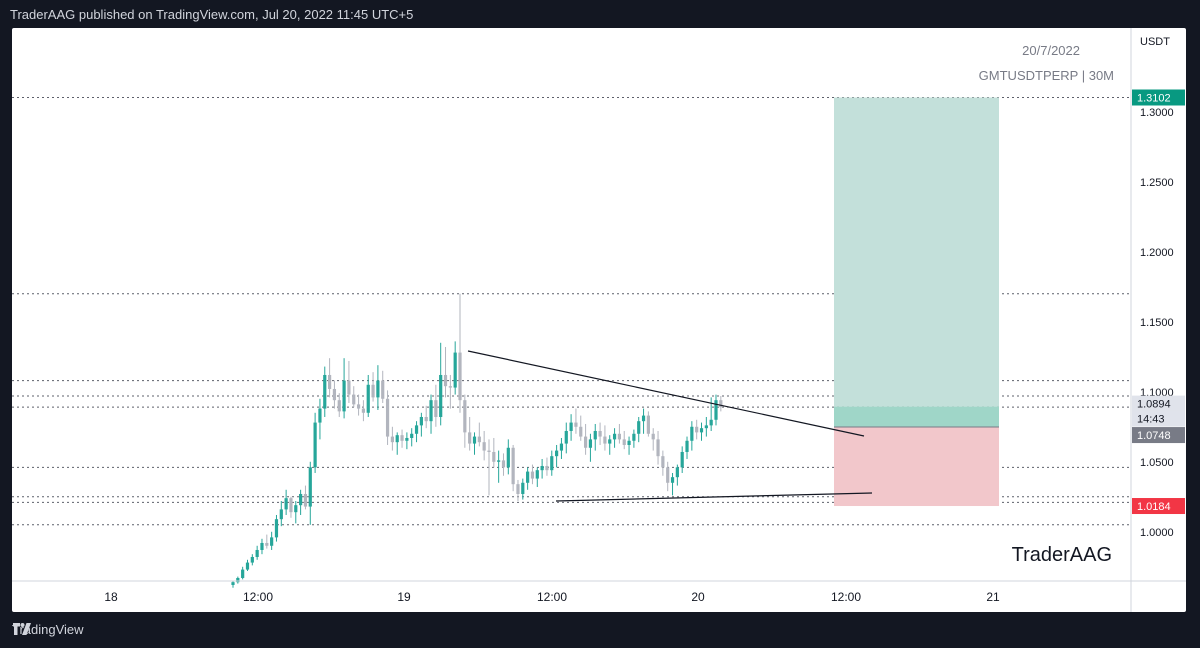  Describe the element at coordinates (1157, 533) in the screenshot. I see `y-tick-label: 1.0000` at that location.